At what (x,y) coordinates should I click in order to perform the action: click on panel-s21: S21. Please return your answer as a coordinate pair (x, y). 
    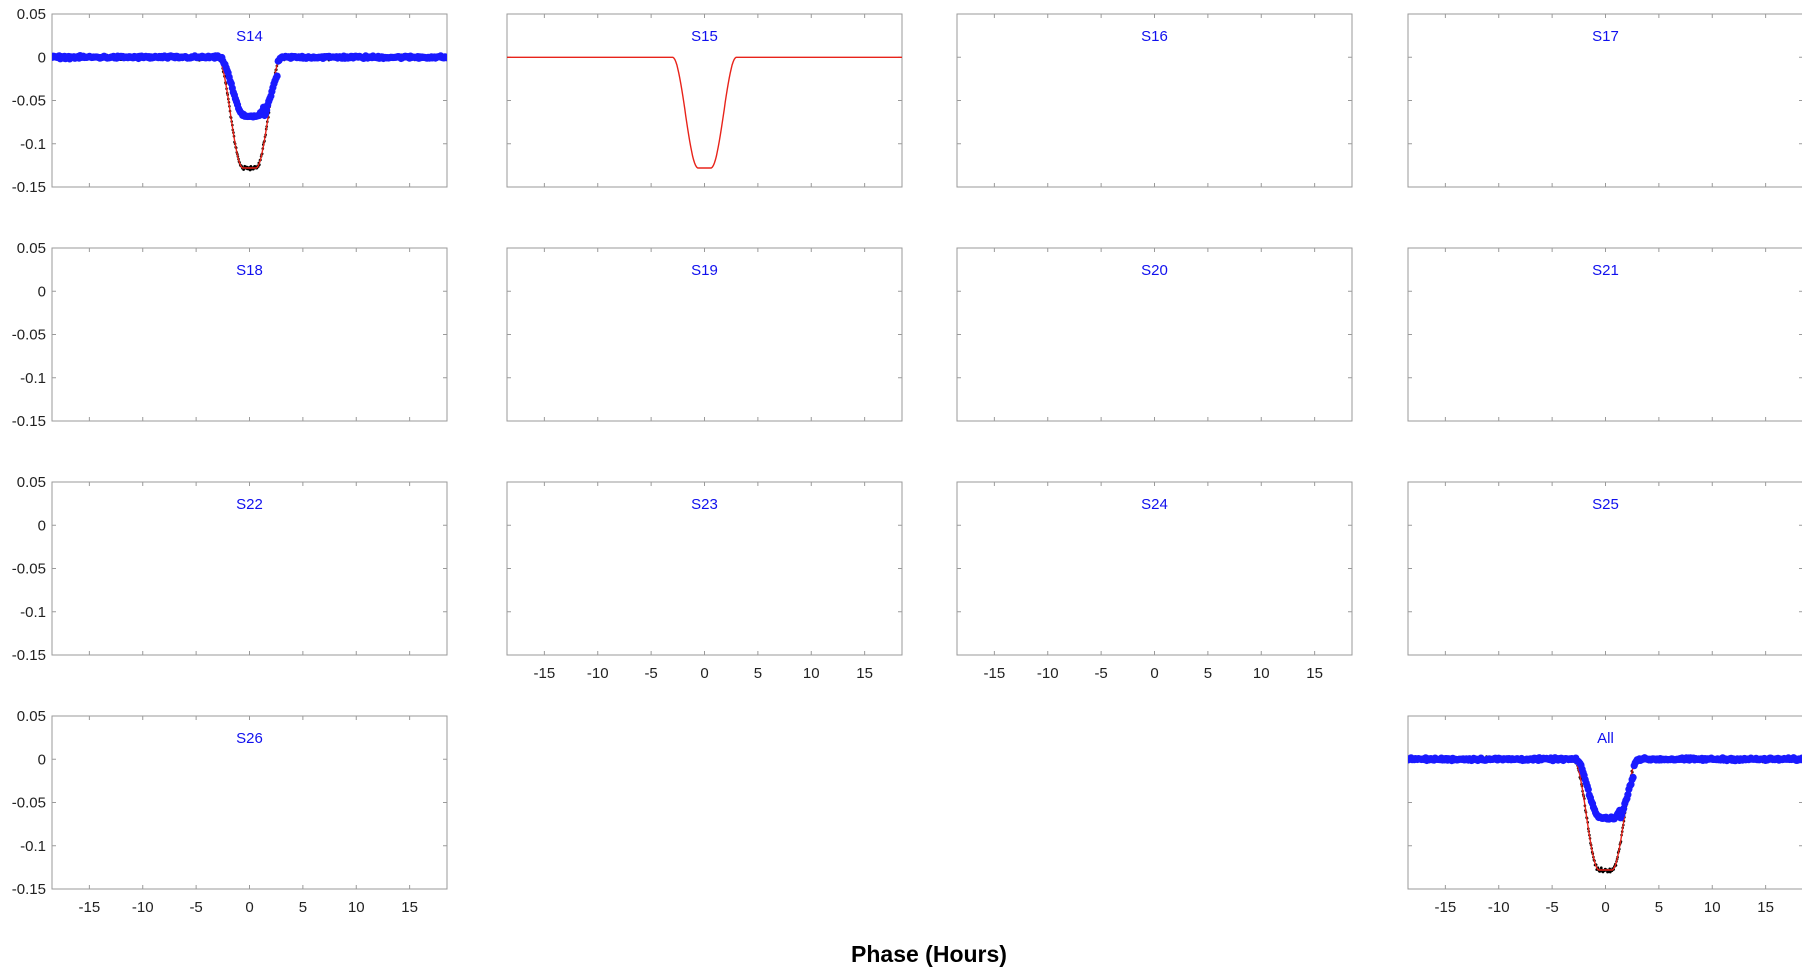
    Looking at the image, I should click on (1604, 334).